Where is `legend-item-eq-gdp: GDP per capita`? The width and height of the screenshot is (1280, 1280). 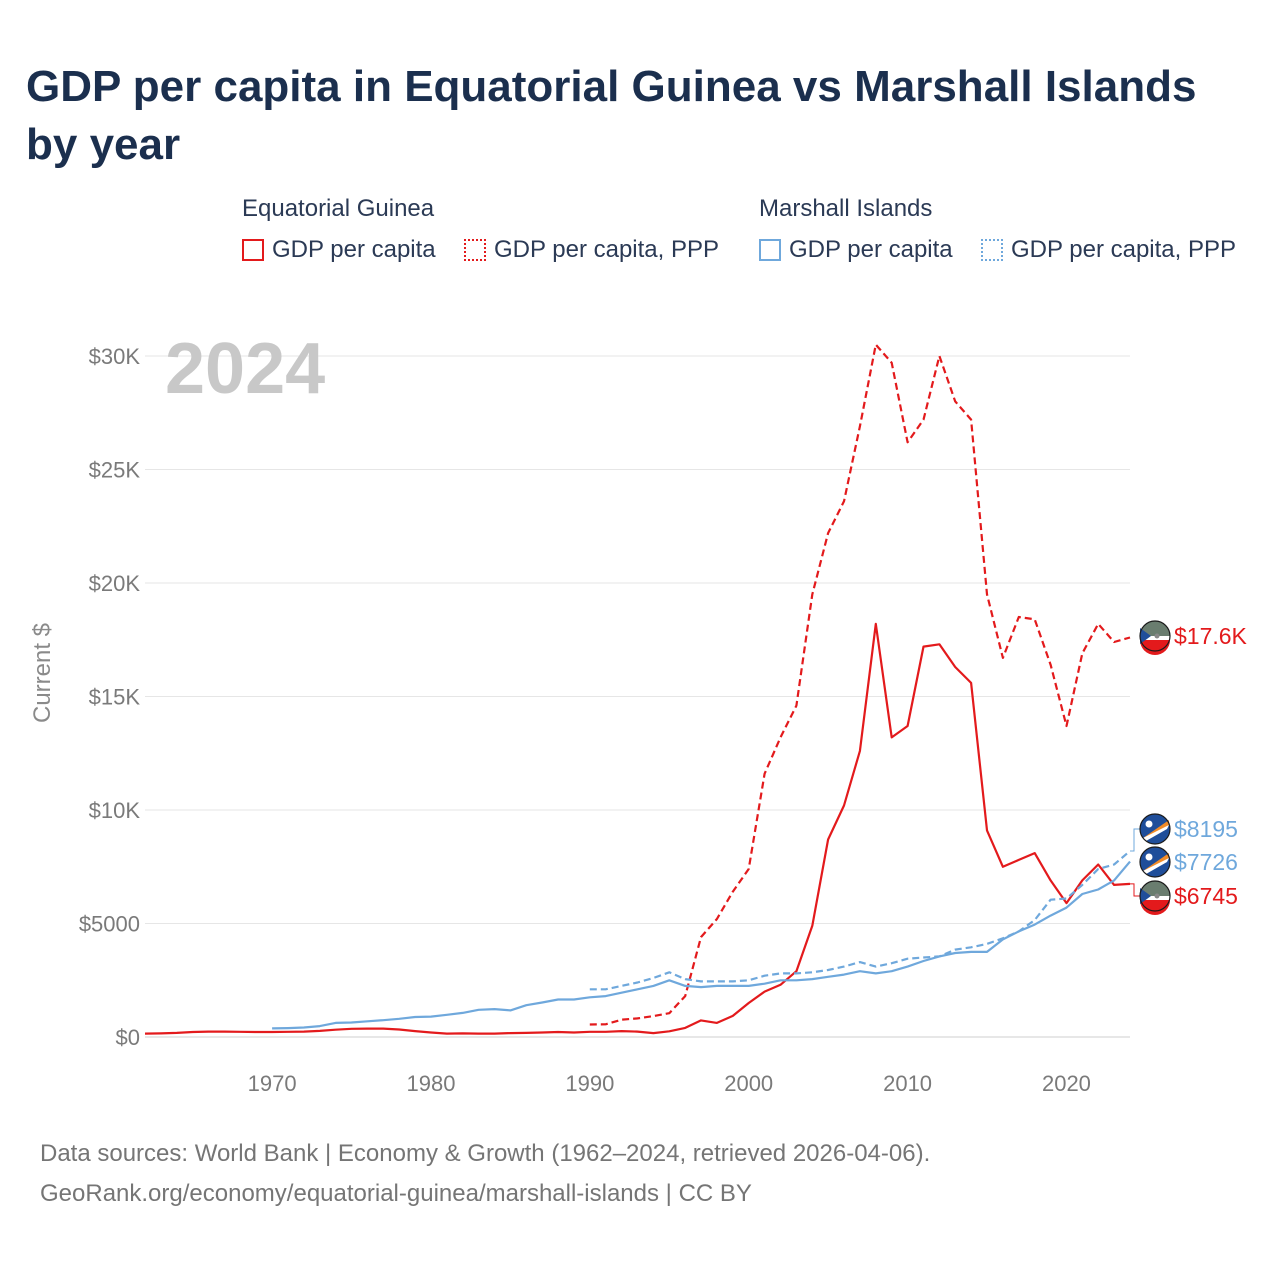 legend-item-eq-gdp: GDP per capita is located at coordinates (339, 250).